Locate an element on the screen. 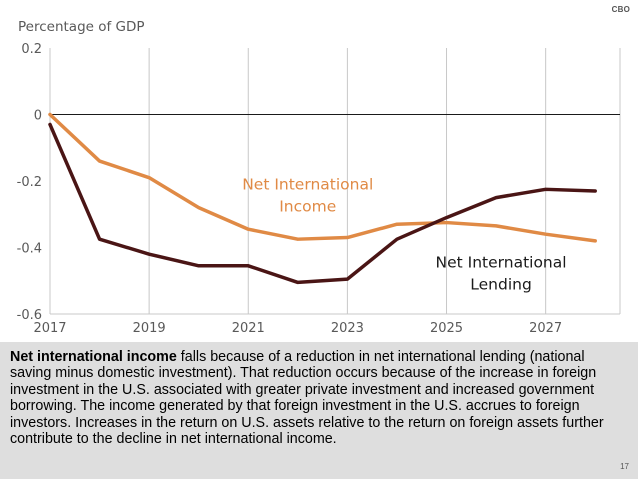 The height and width of the screenshot is (479, 638). x-tick-label: 2027 is located at coordinates (545, 328).